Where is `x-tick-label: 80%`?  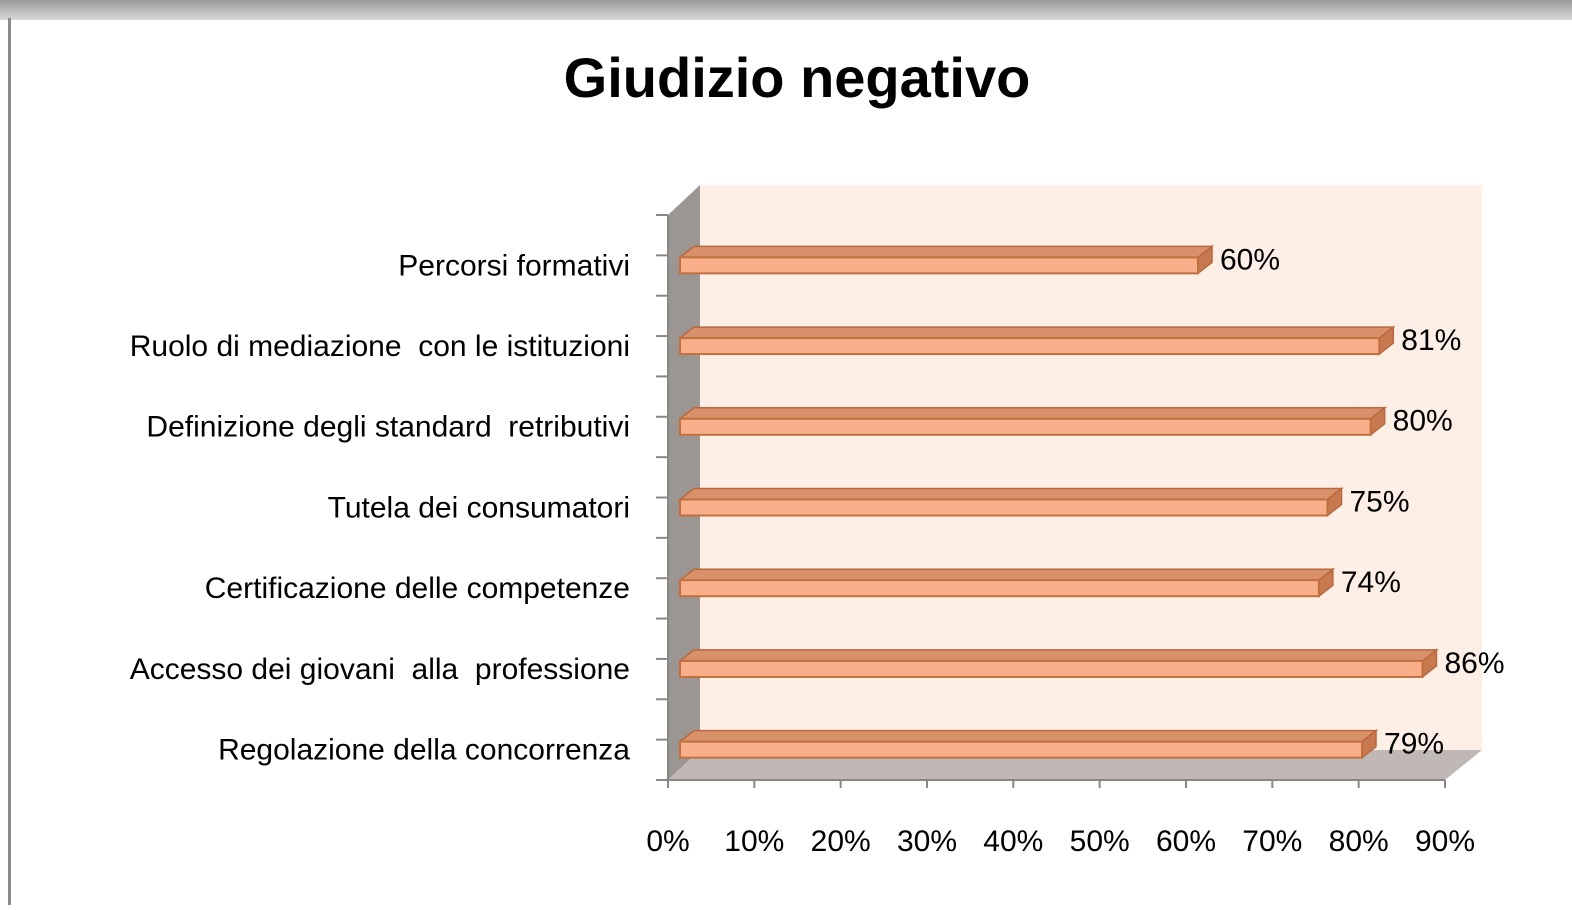 x-tick-label: 80% is located at coordinates (1359, 841).